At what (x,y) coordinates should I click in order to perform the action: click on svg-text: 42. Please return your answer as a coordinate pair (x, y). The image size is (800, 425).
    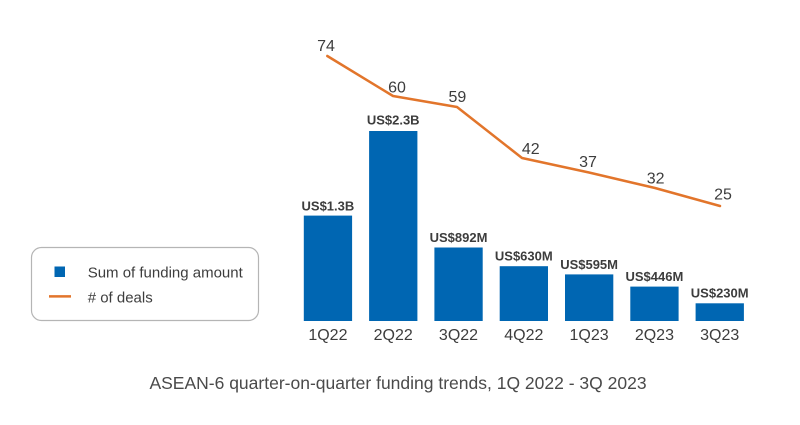
    Looking at the image, I should click on (531, 149).